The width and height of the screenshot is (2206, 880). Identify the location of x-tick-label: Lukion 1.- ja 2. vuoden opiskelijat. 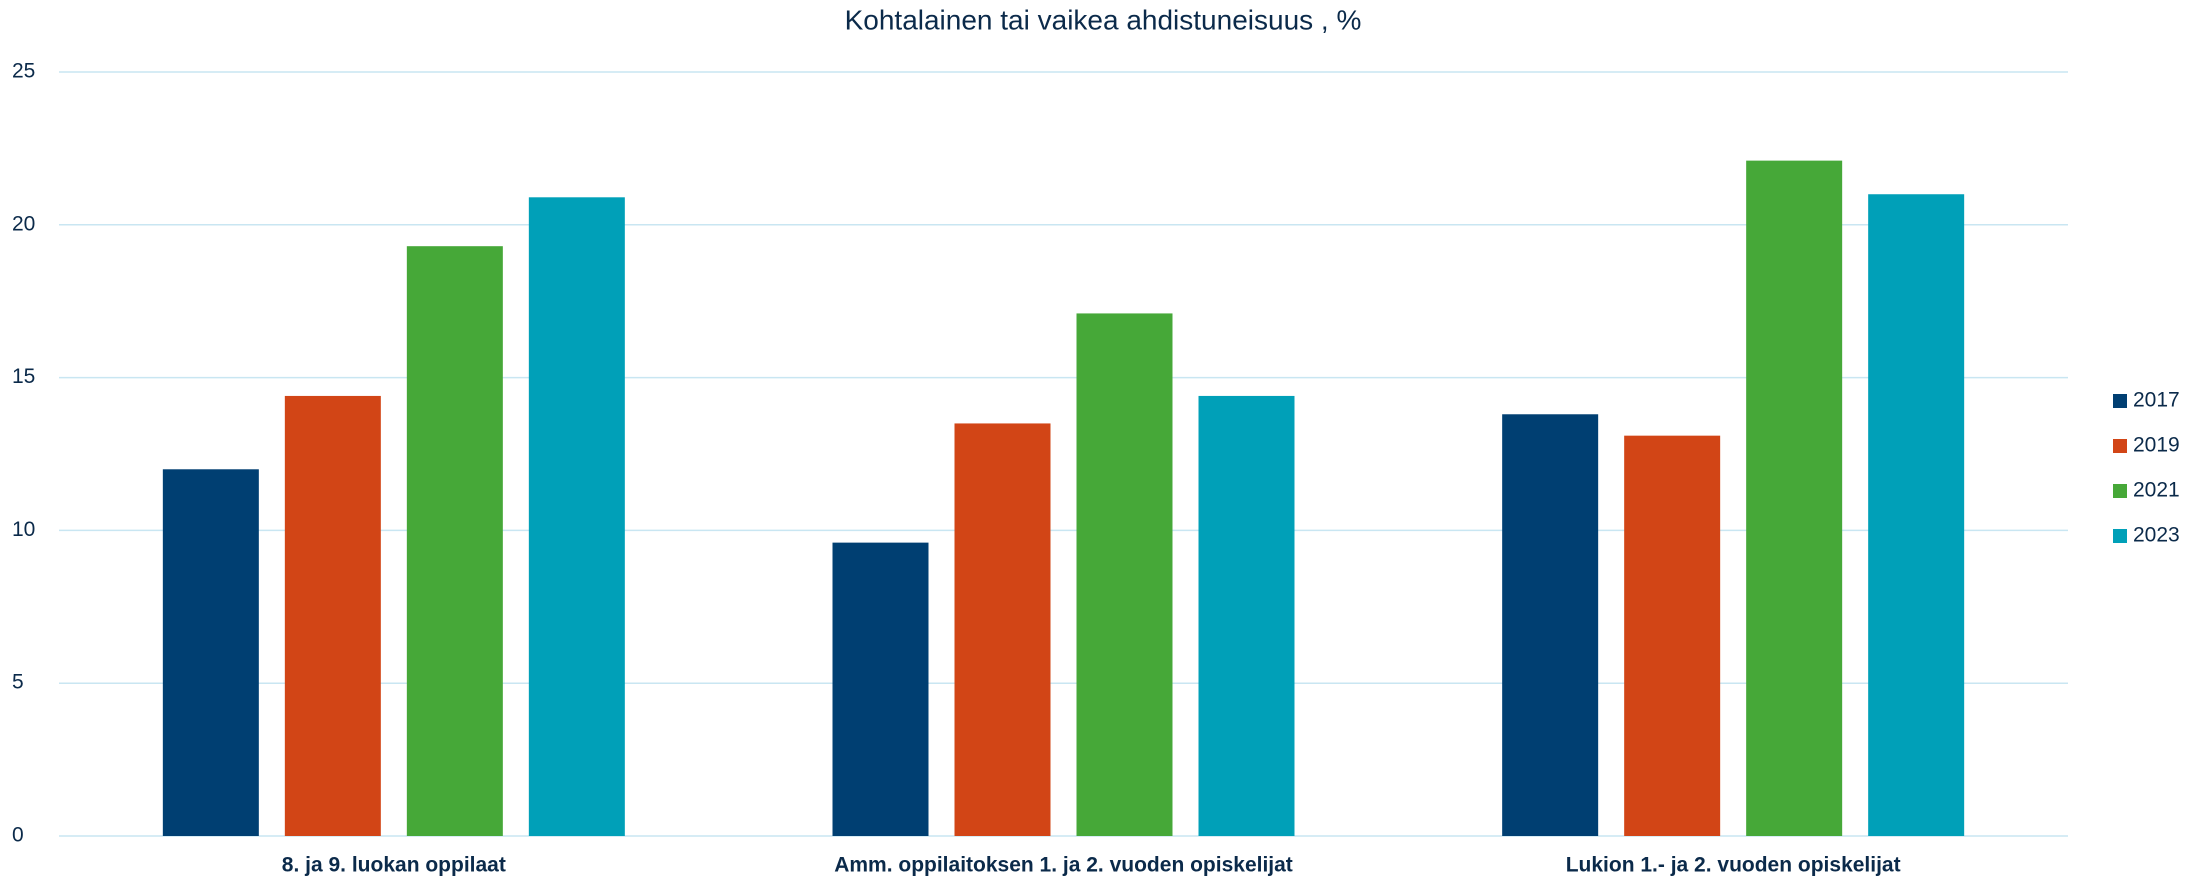
(1733, 865).